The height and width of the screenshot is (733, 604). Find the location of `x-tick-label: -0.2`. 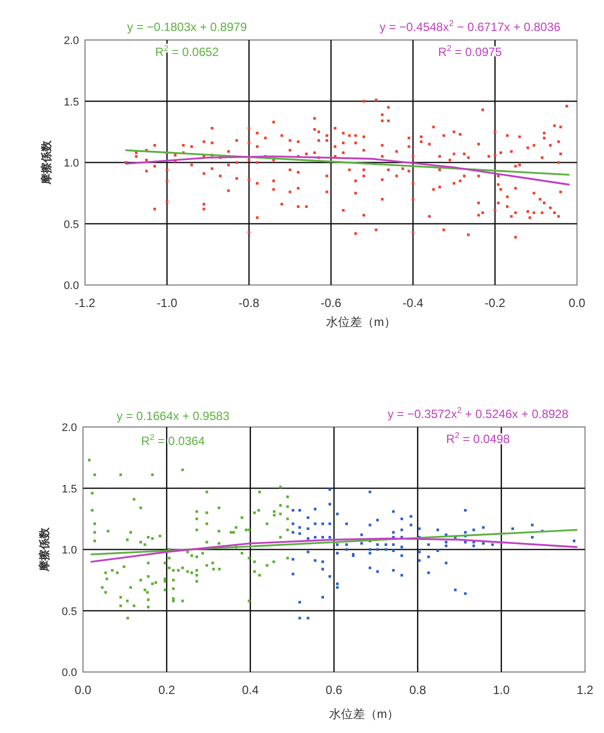

x-tick-label: -0.2 is located at coordinates (495, 303).